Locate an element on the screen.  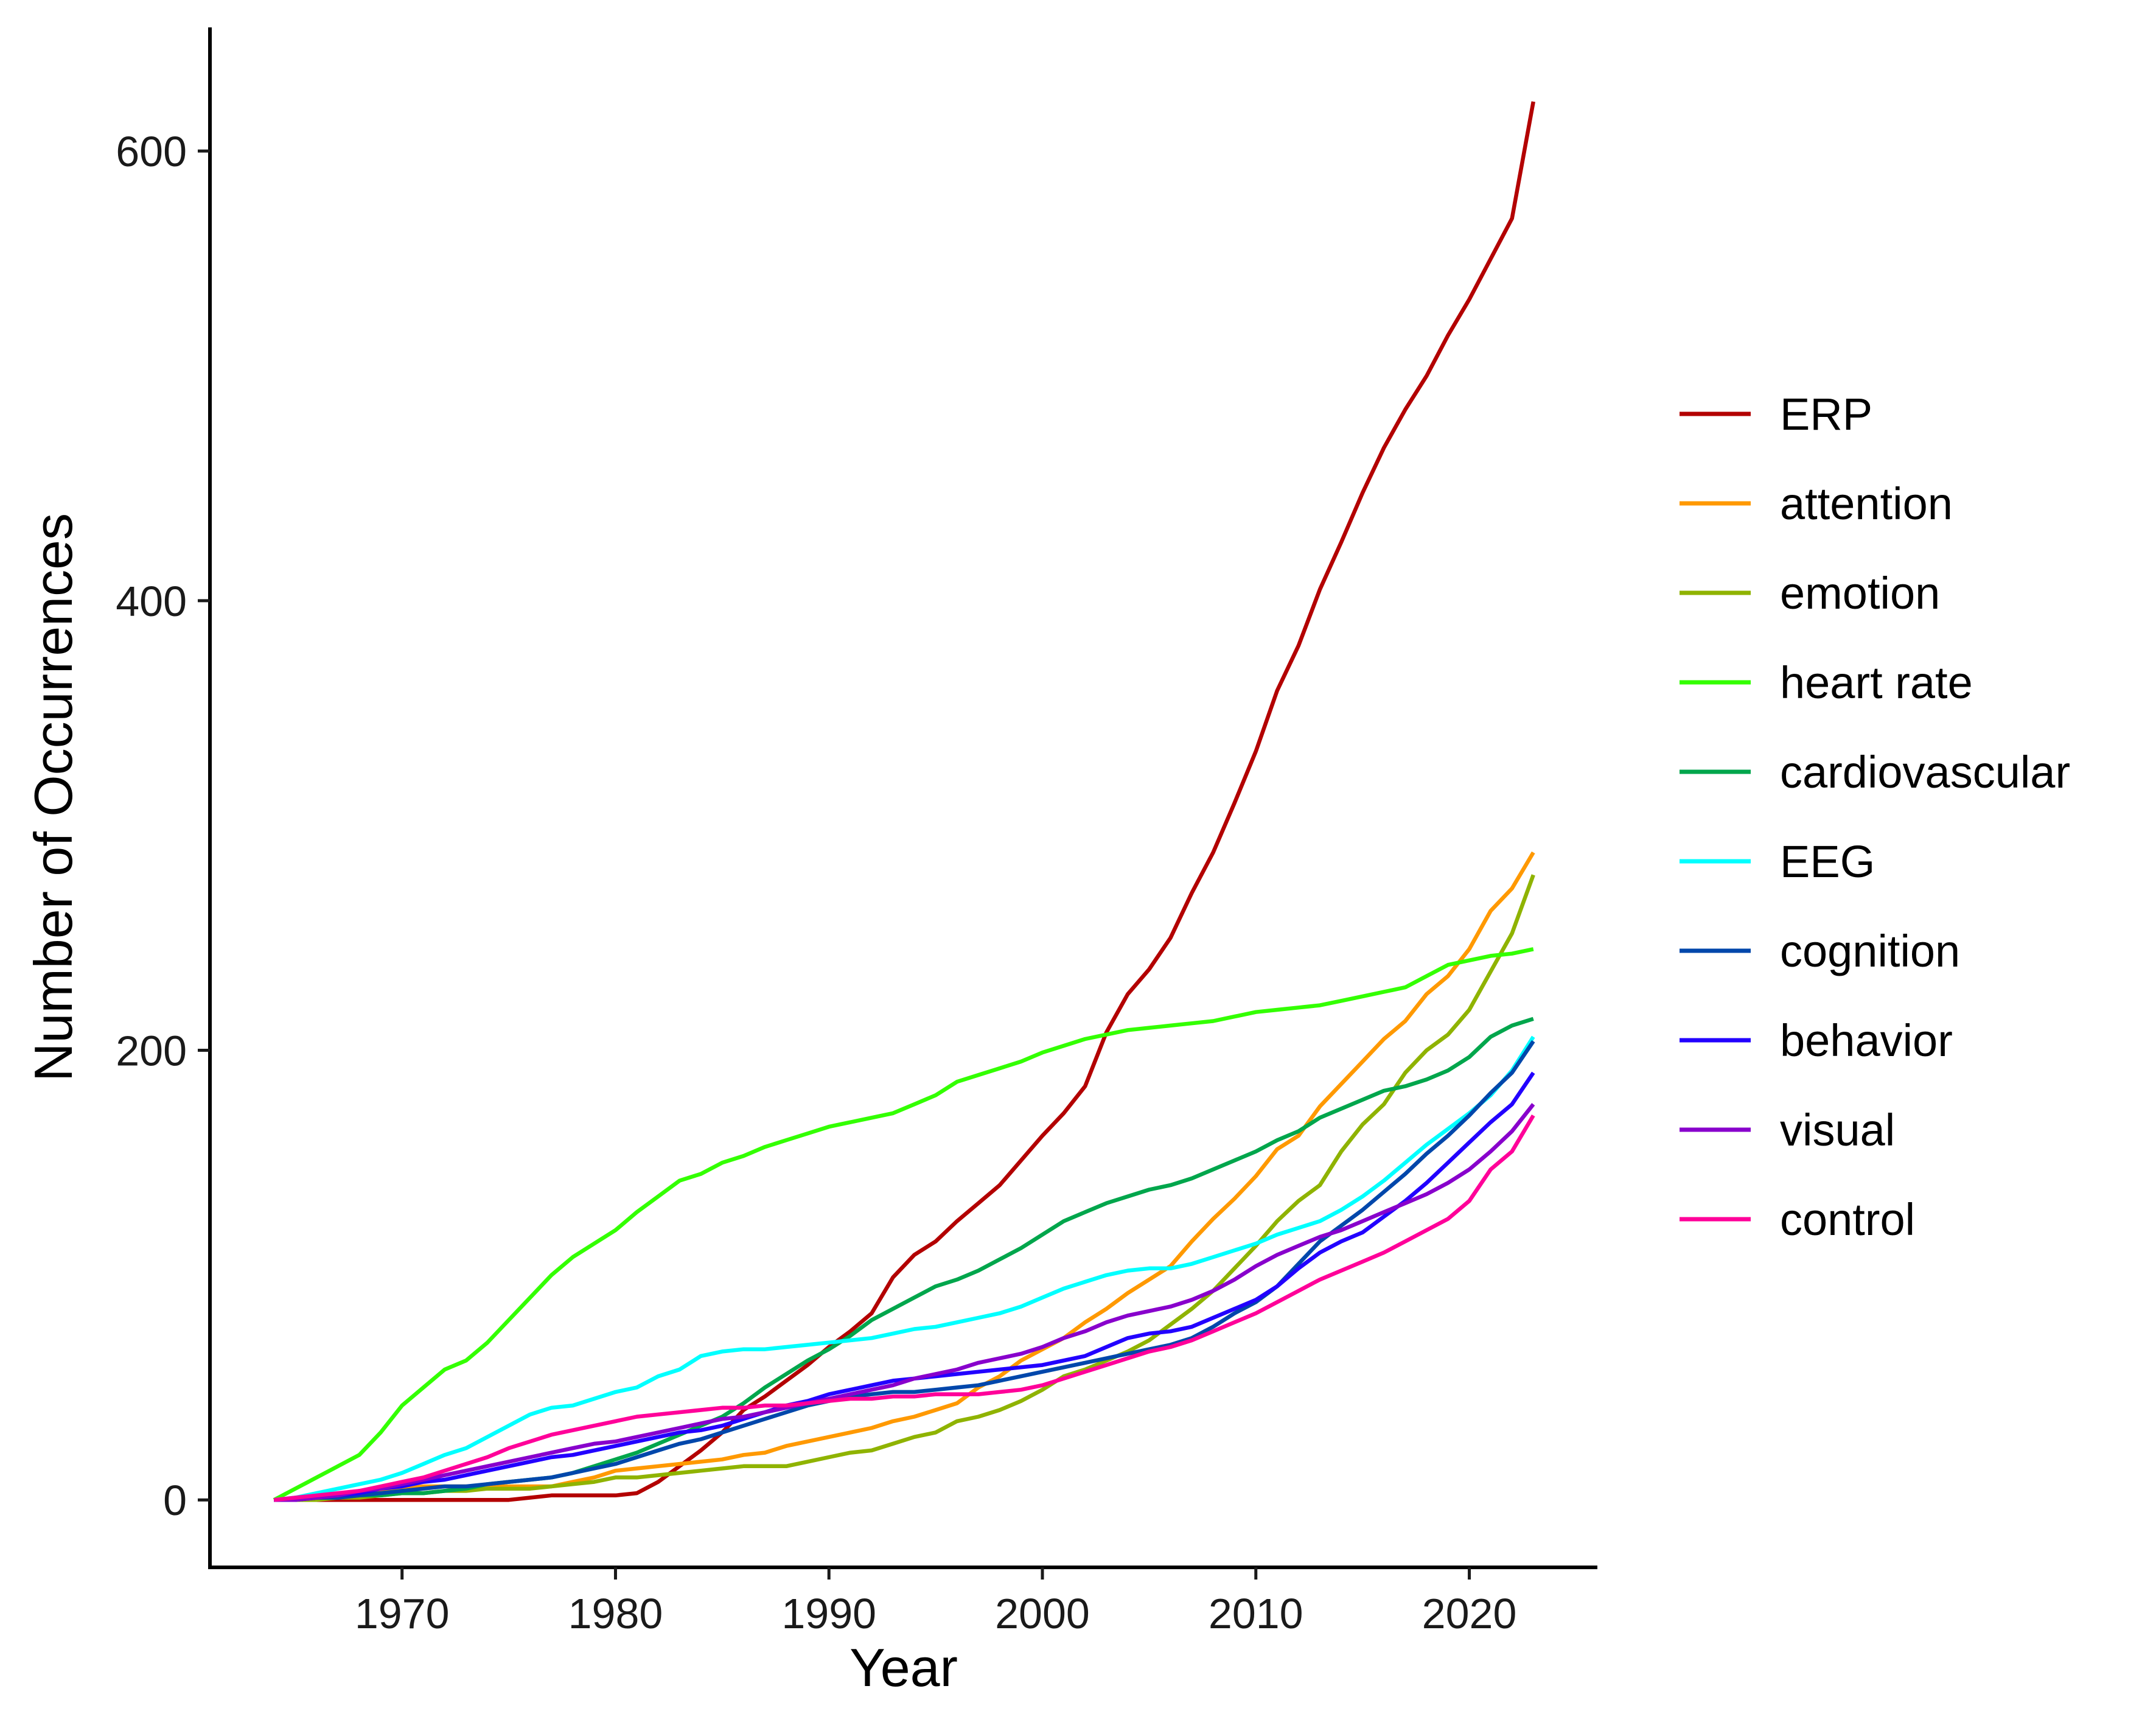
x-tick-label: 2010 is located at coordinates (1256, 1613).